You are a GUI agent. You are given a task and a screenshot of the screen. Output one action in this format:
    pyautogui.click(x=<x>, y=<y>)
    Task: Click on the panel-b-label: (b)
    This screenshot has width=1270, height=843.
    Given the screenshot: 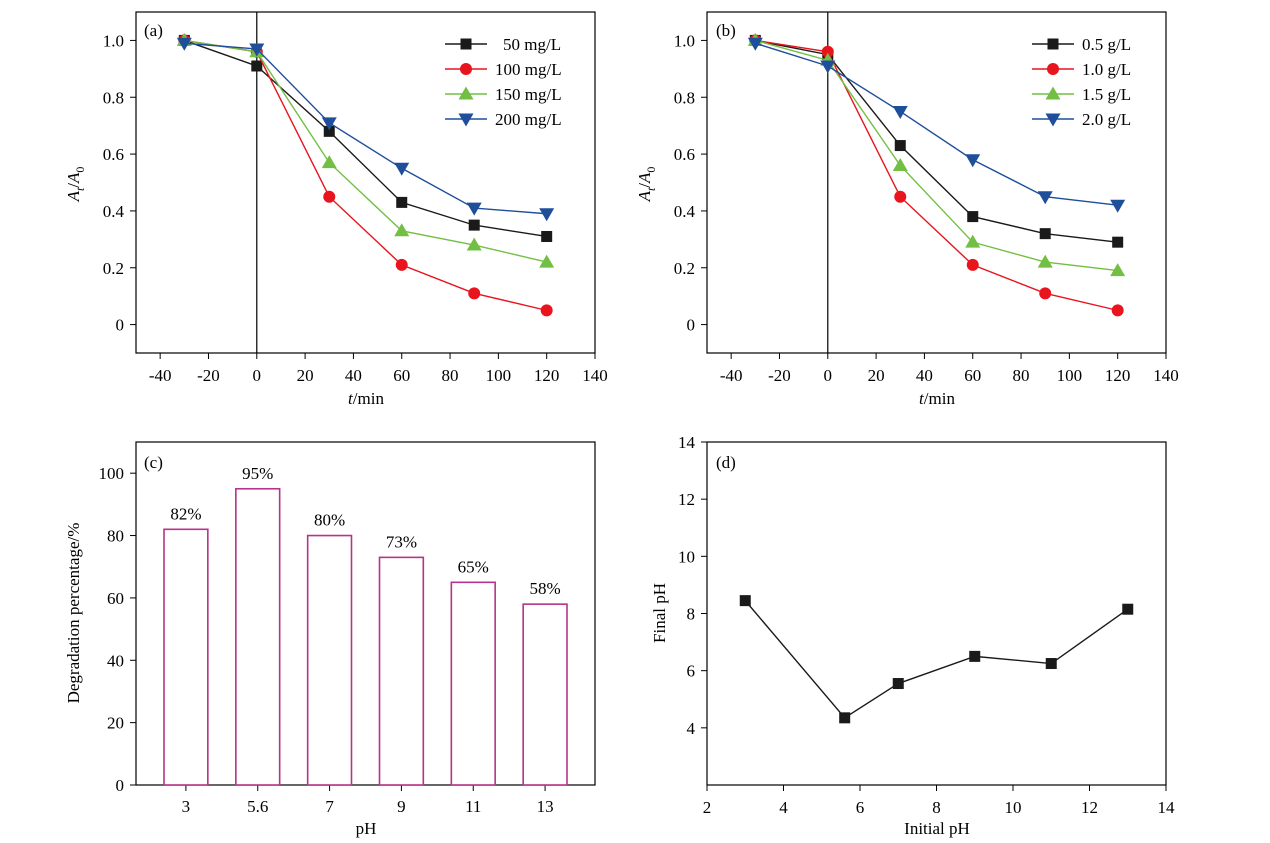 What is the action you would take?
    pyautogui.click(x=726, y=30)
    